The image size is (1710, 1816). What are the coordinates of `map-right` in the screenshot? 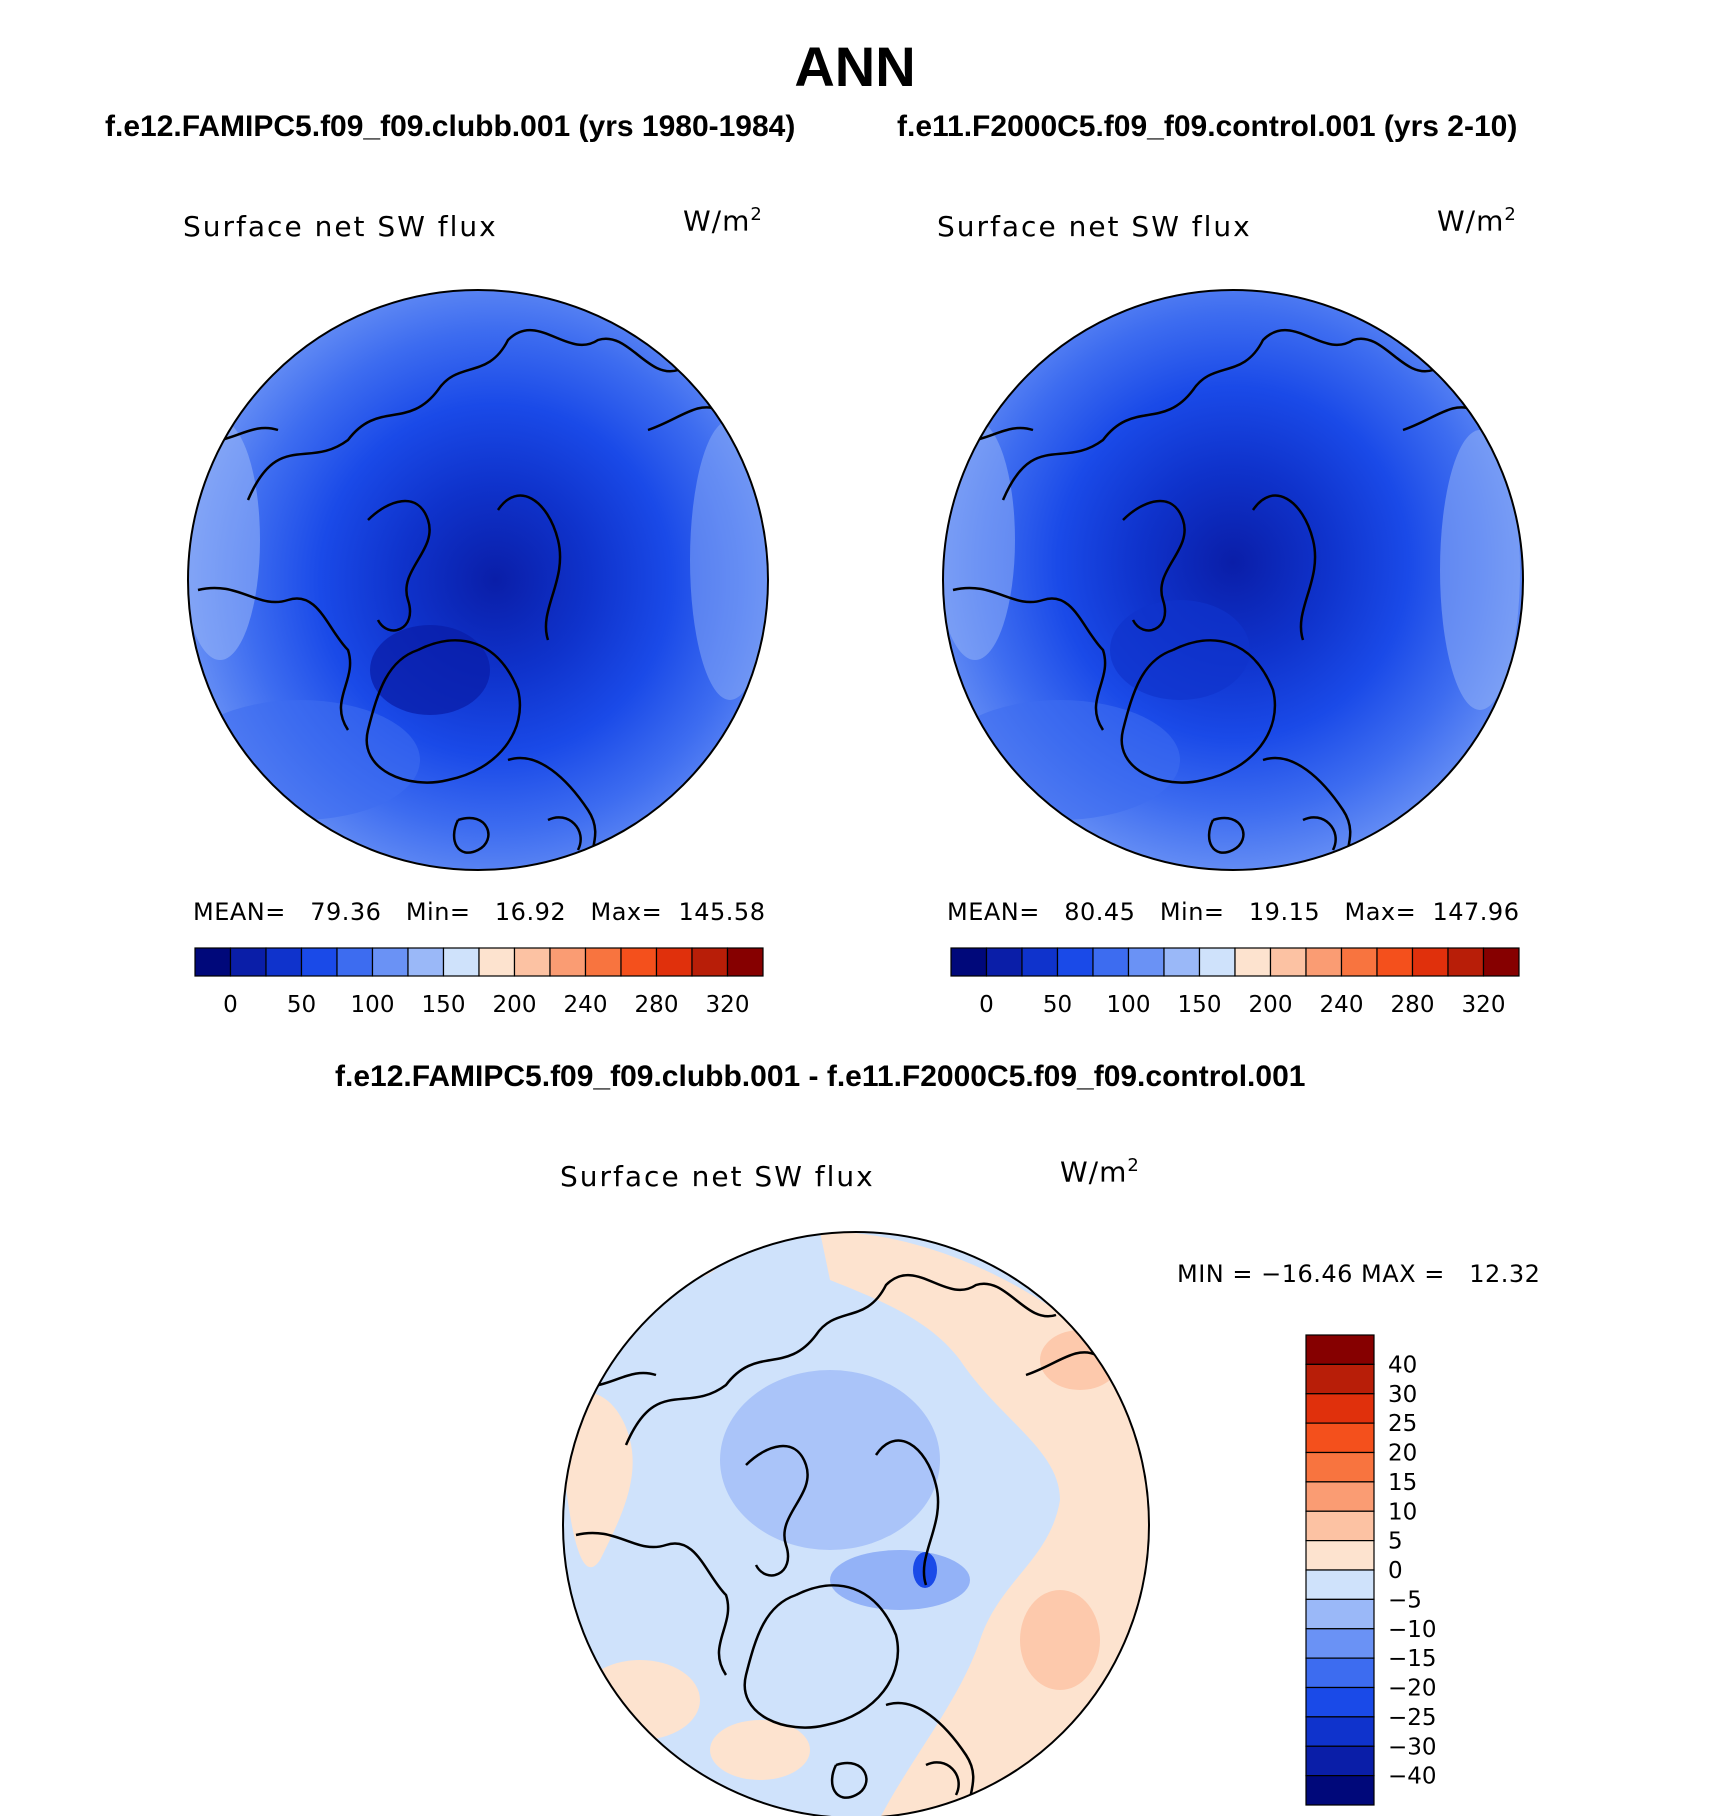 It's located at (1233, 580).